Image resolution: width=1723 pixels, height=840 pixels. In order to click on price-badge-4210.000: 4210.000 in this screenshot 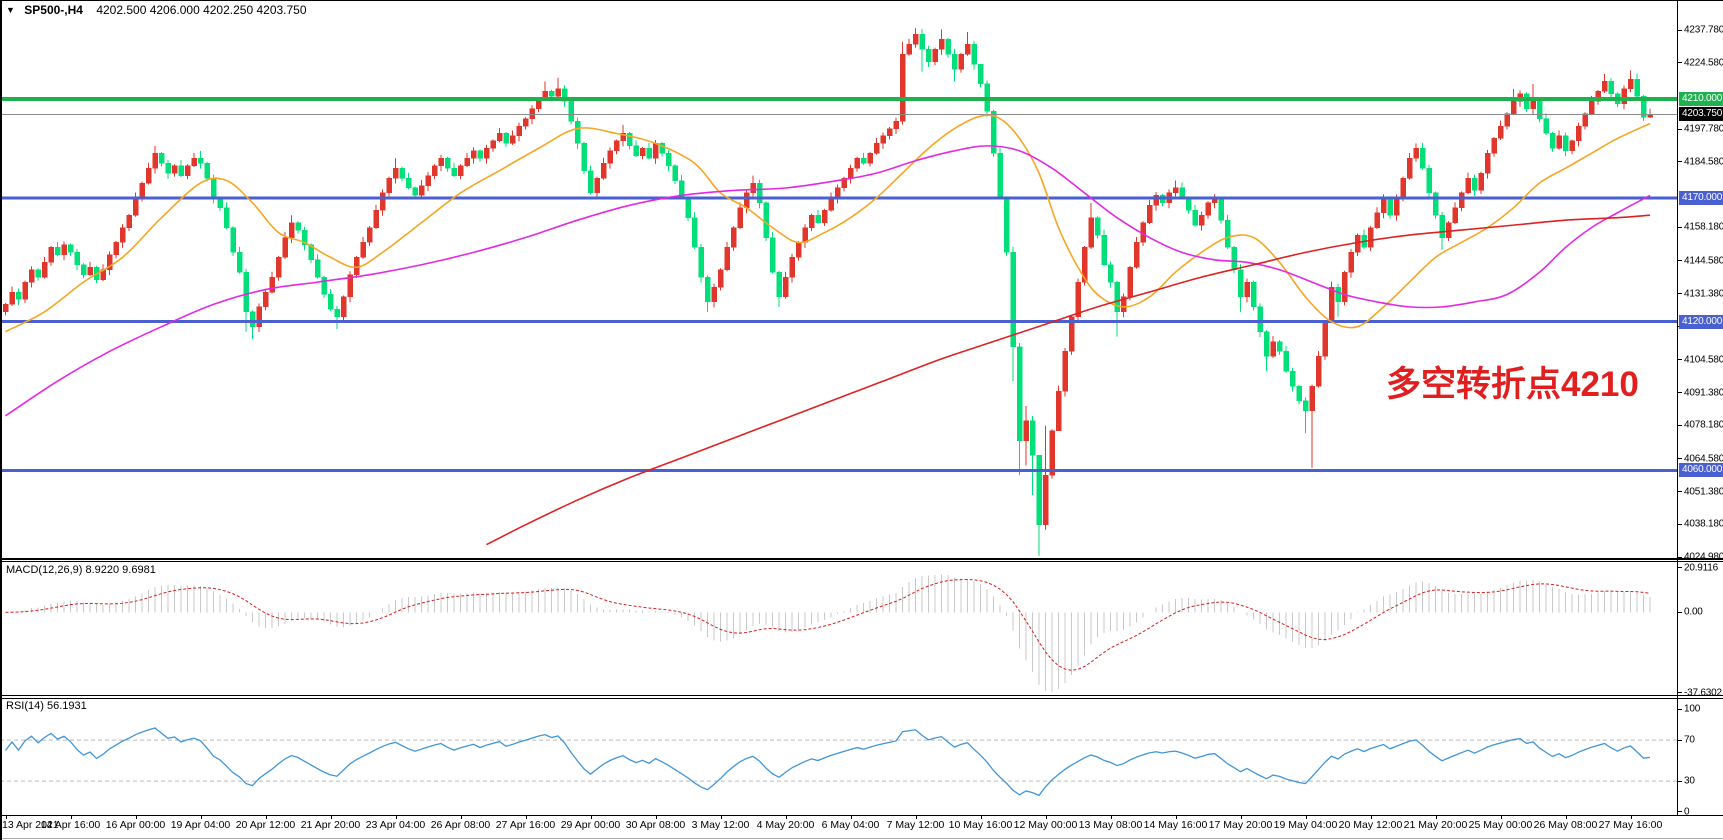, I will do `click(1701, 98)`.